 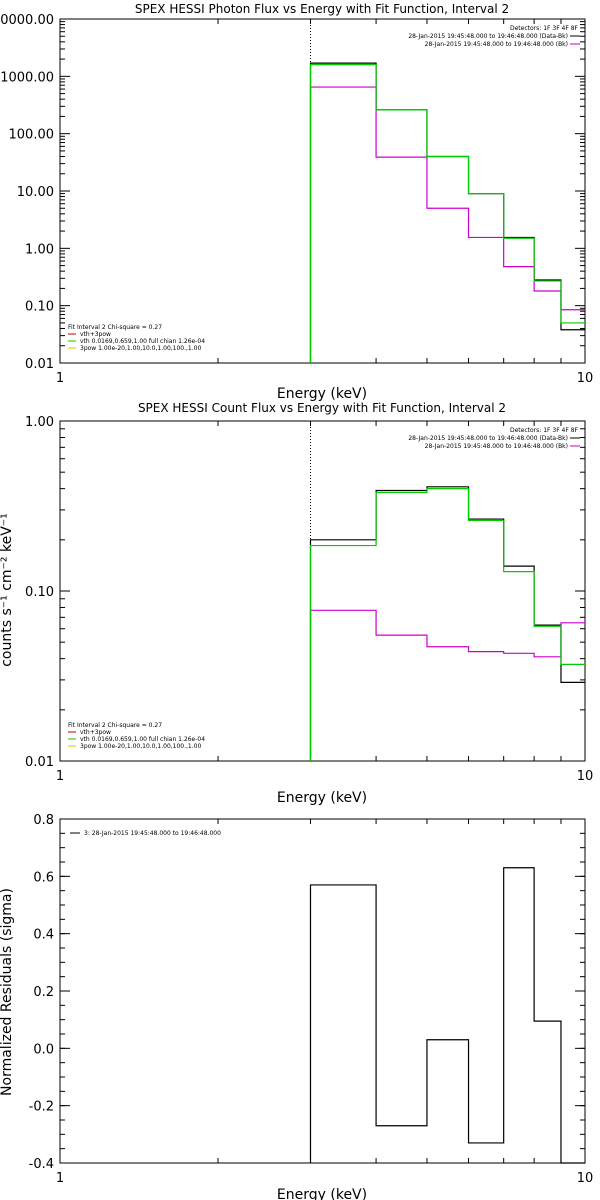 I want to click on y-tick-label: 1000.00, so click(x=27, y=77).